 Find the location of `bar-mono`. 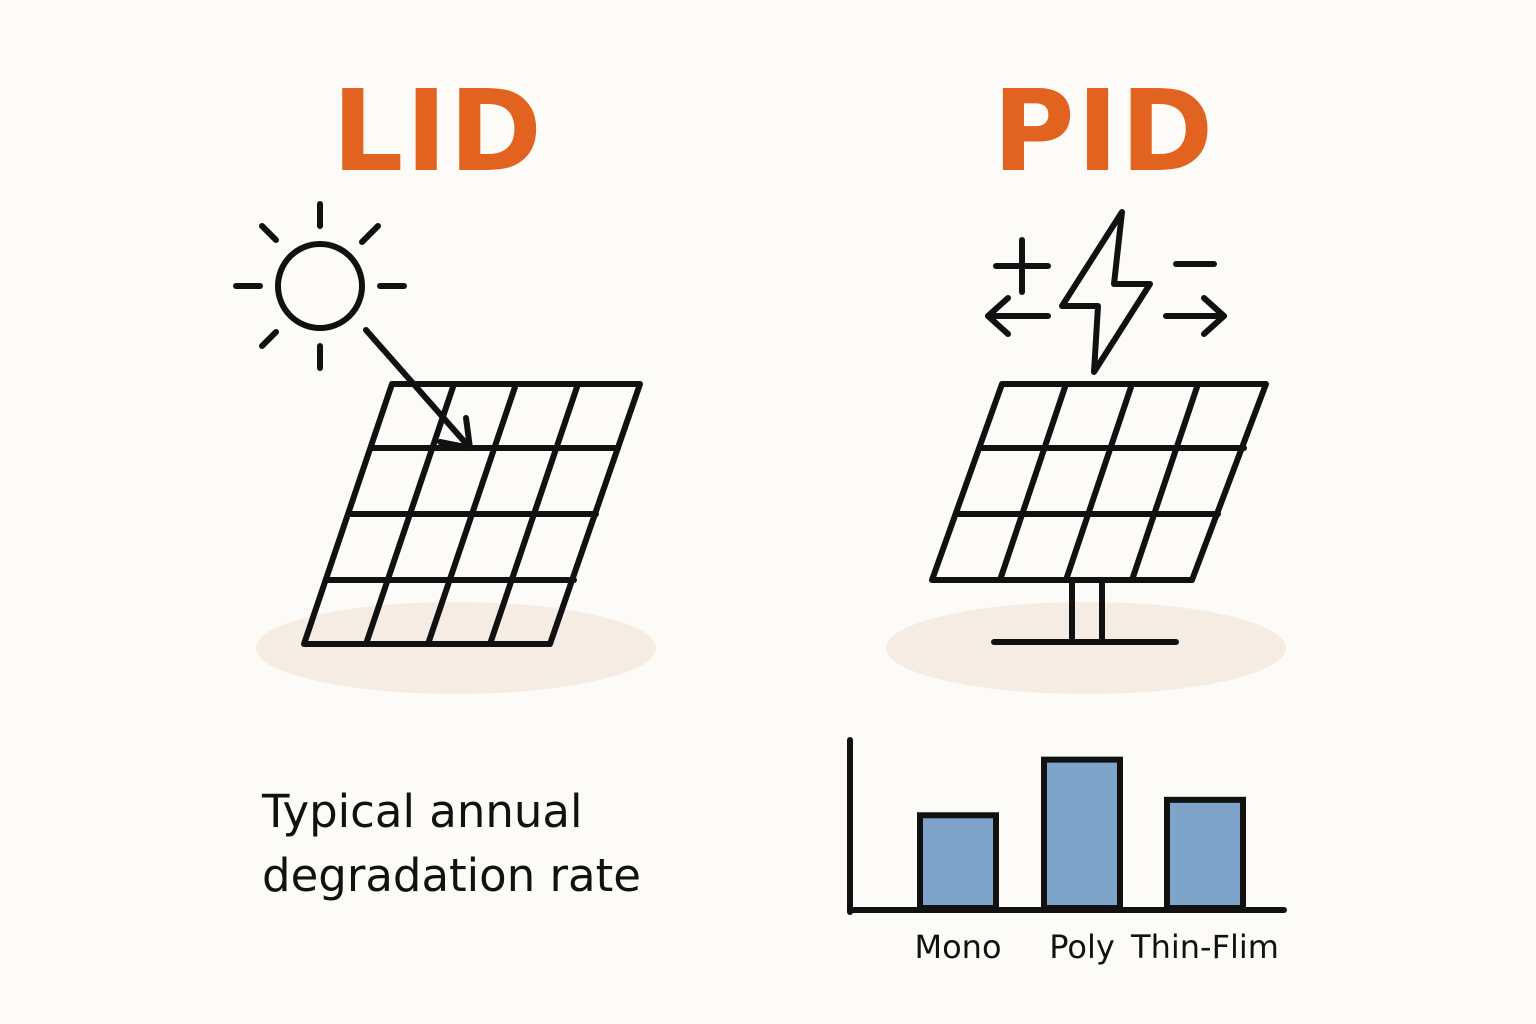

bar-mono is located at coordinates (958, 861).